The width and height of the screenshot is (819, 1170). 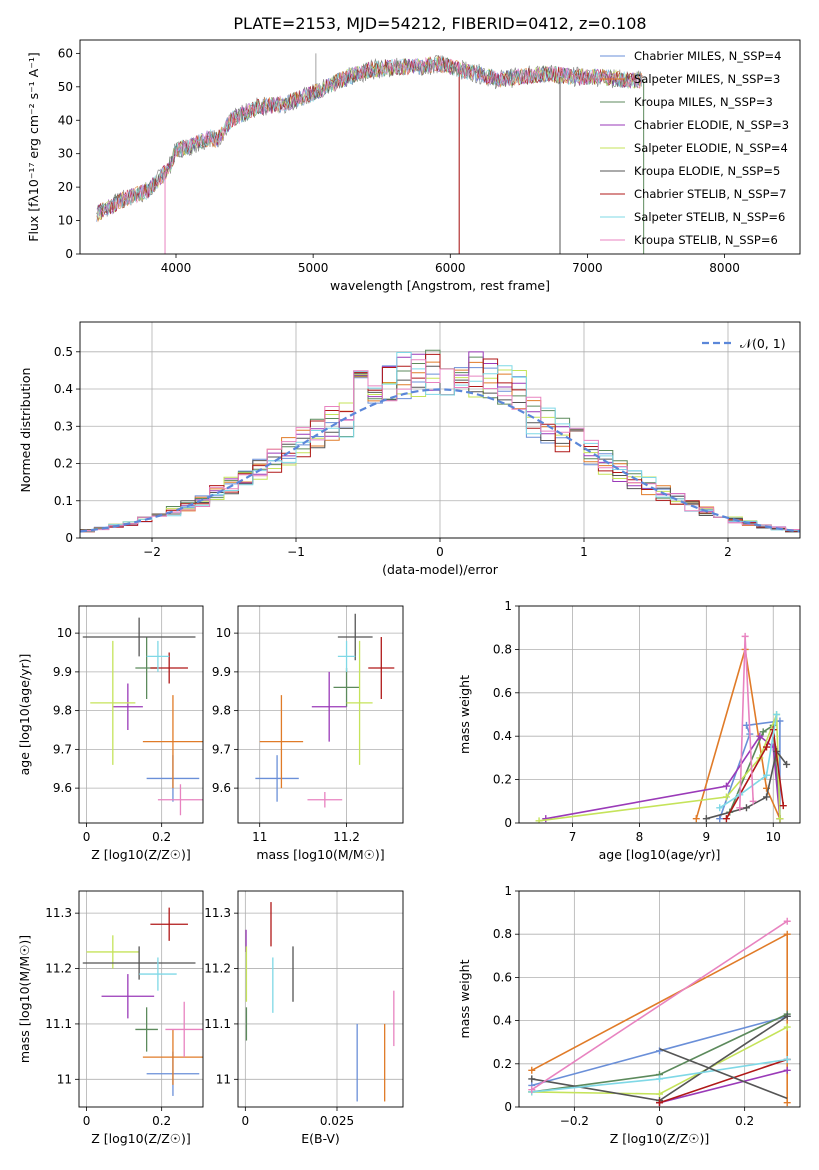 I want to click on x-tick-label: 0.2, so click(x=161, y=1121).